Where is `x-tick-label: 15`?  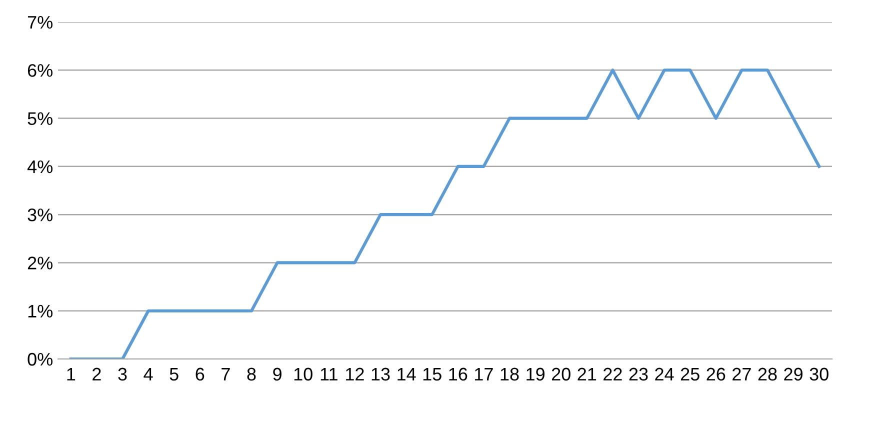
x-tick-label: 15 is located at coordinates (432, 374).